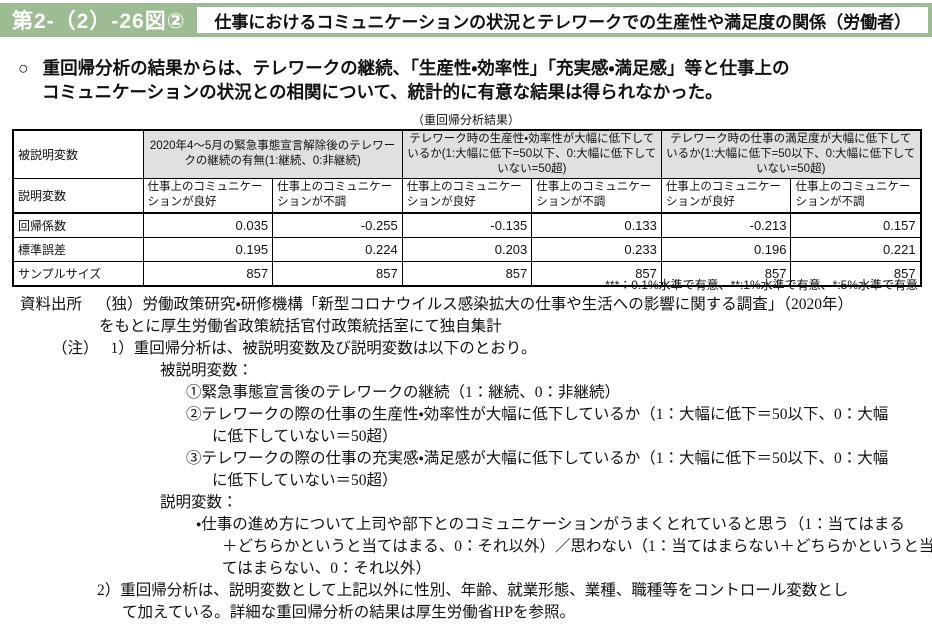  I want to click on source-text-2: をもとに厚生労働省政策統括官付政策統括室にて独自集計, so click(300, 326).